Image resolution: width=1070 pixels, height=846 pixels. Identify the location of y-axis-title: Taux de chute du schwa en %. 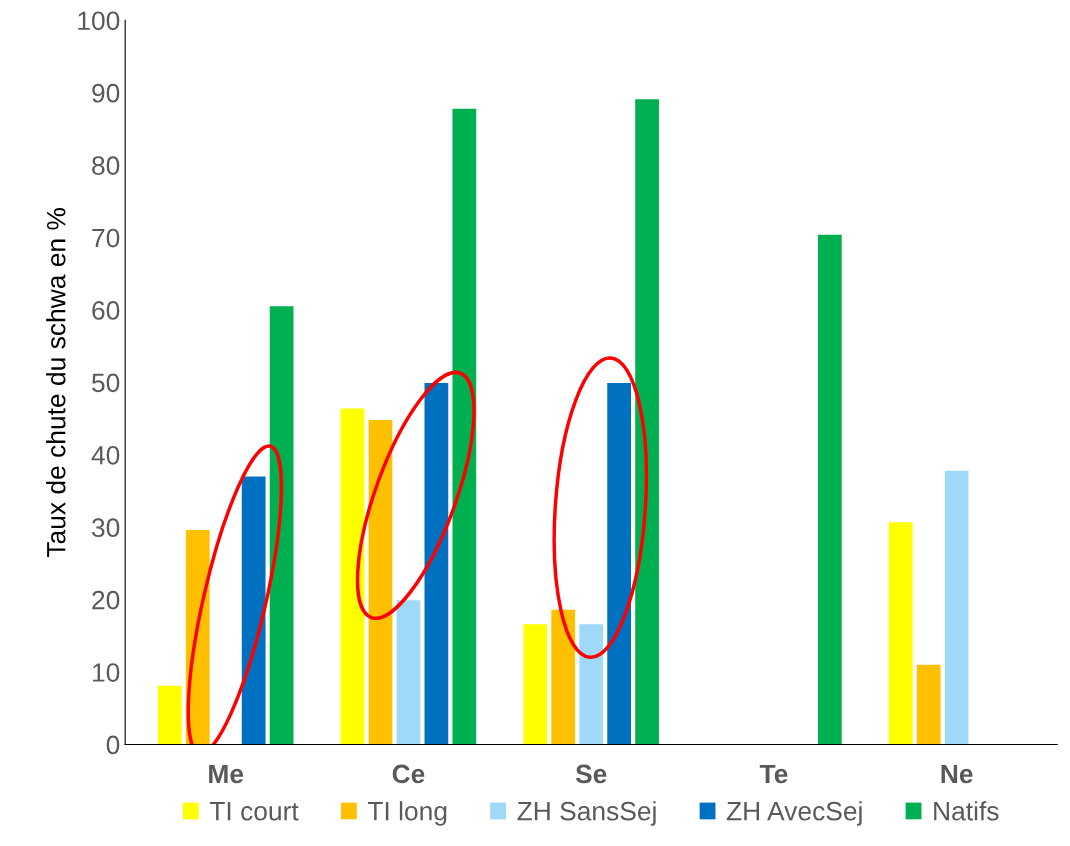
(56, 383).